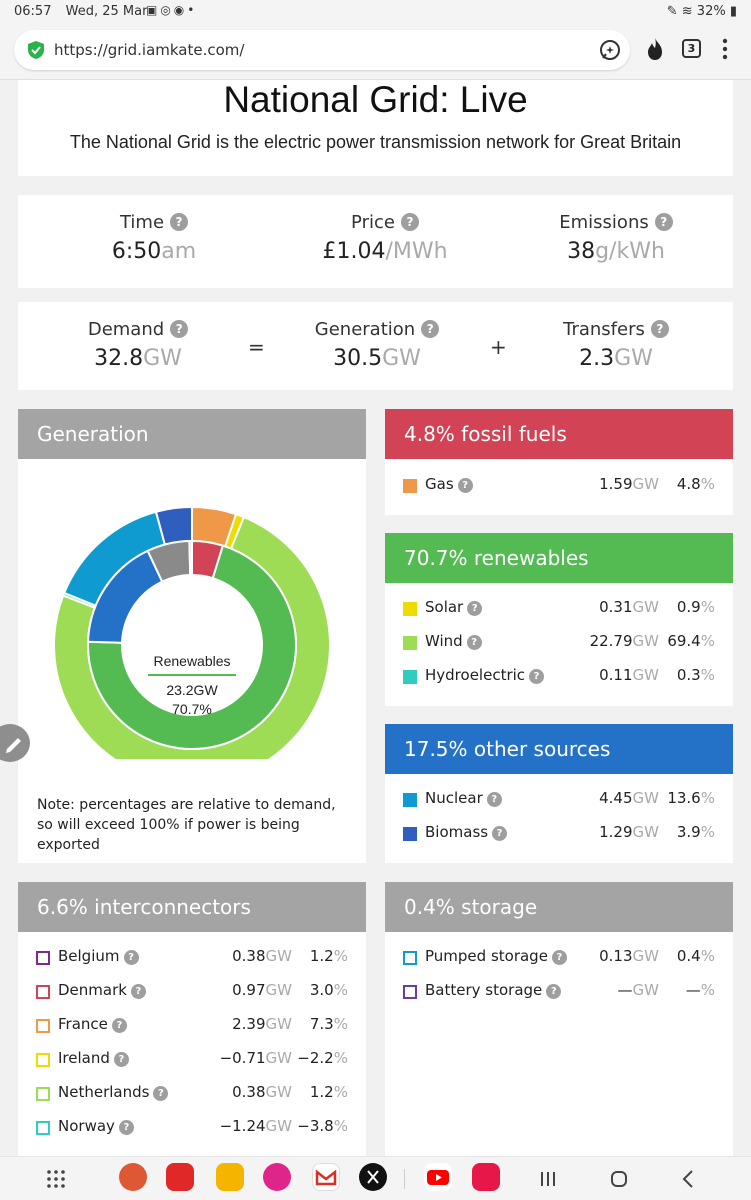 The height and width of the screenshot is (1200, 751). Describe the element at coordinates (725, 49) in the screenshot. I see `more-menu-icon` at that location.